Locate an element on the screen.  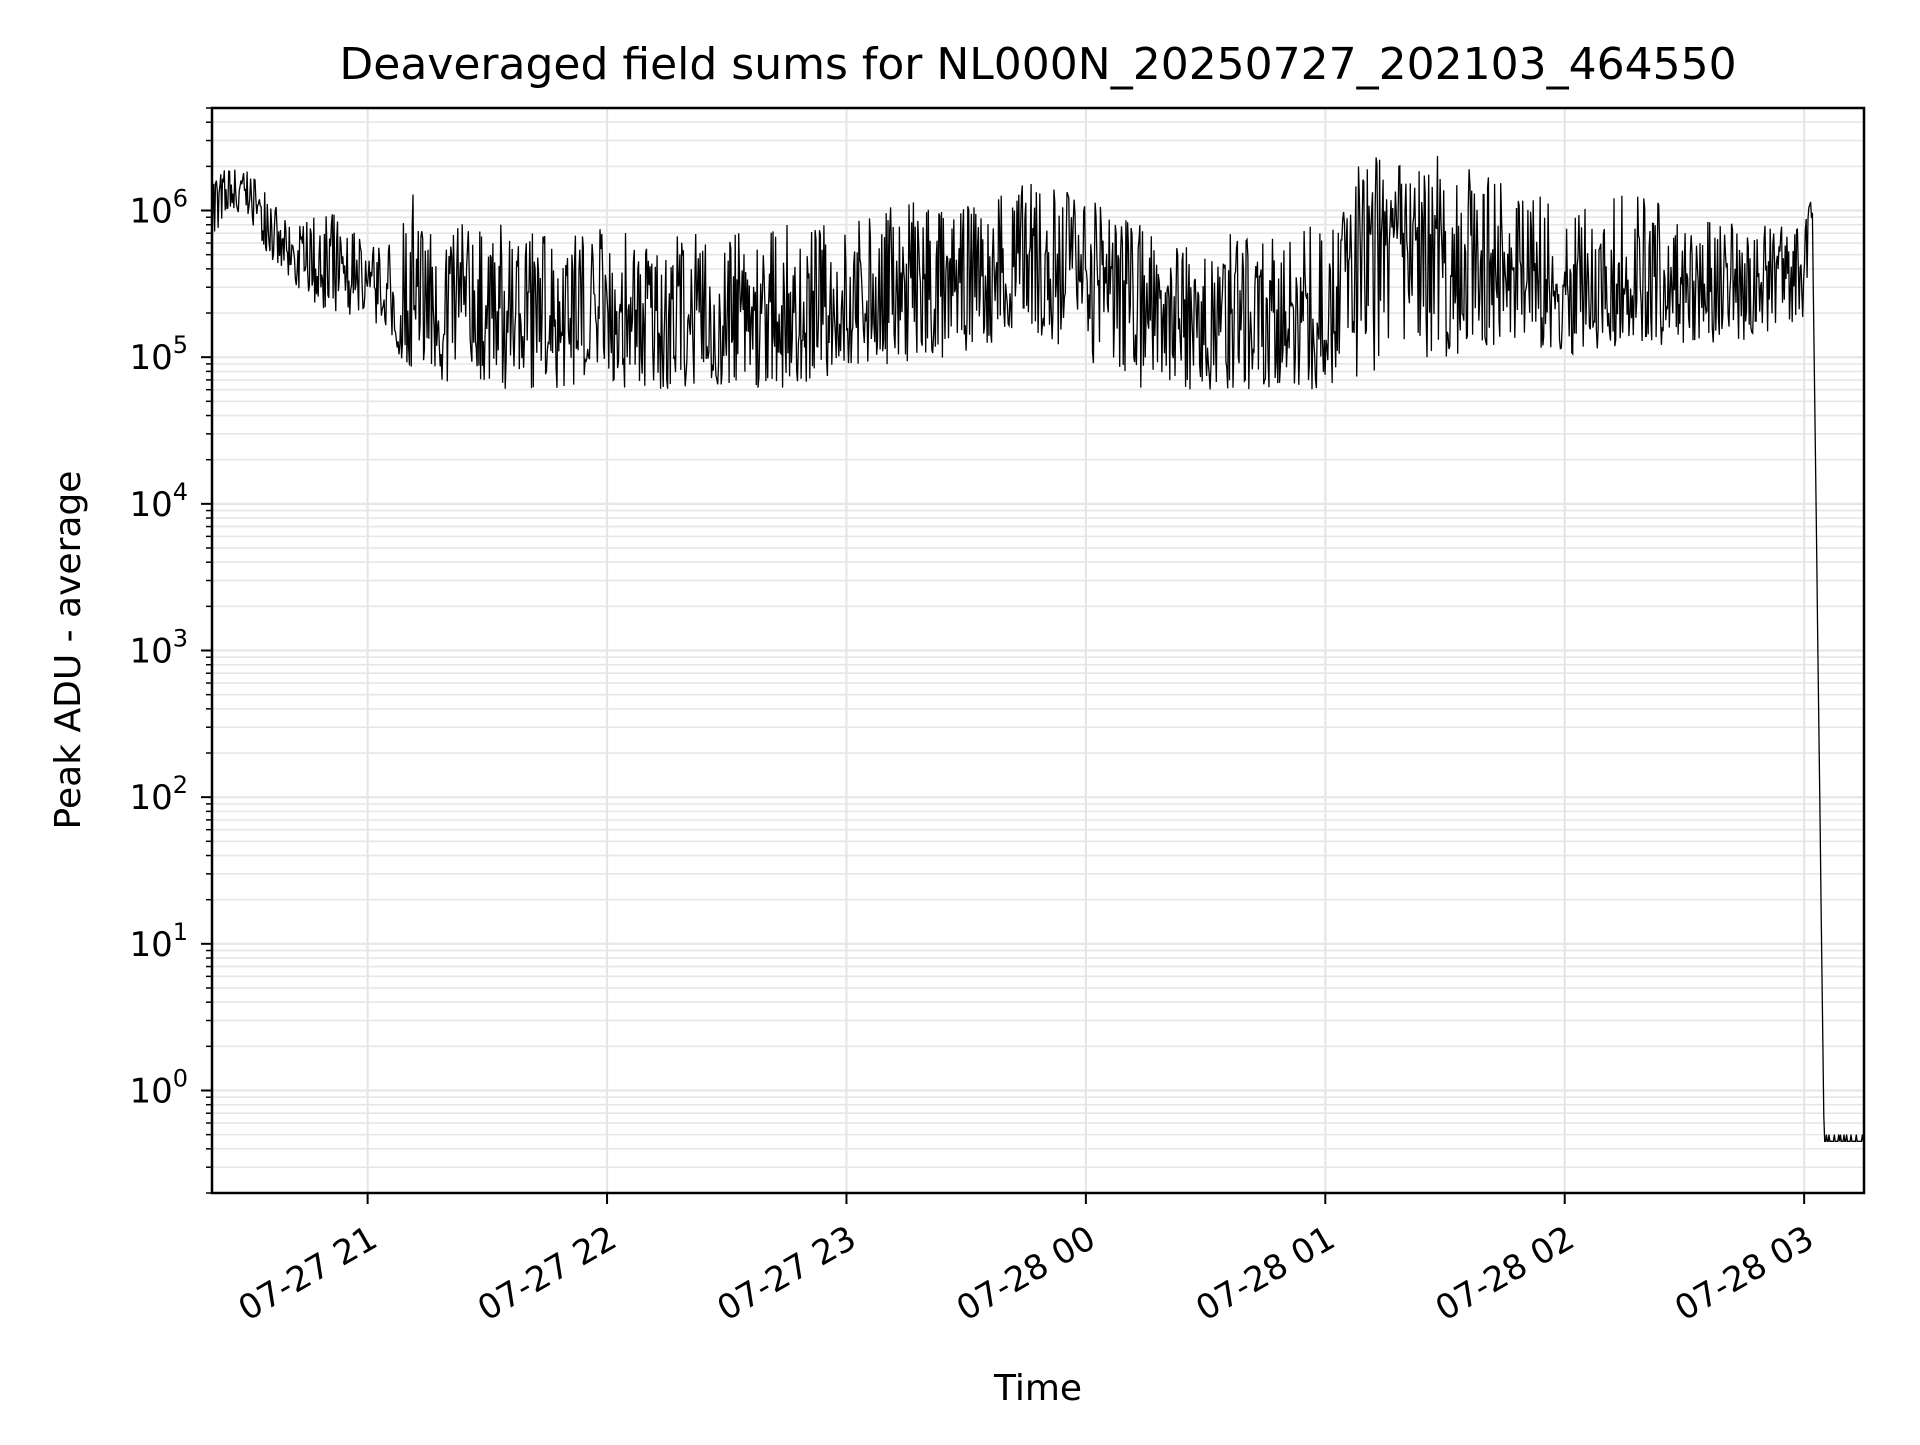
y-tick-label: 10² is located at coordinates (158, 794).